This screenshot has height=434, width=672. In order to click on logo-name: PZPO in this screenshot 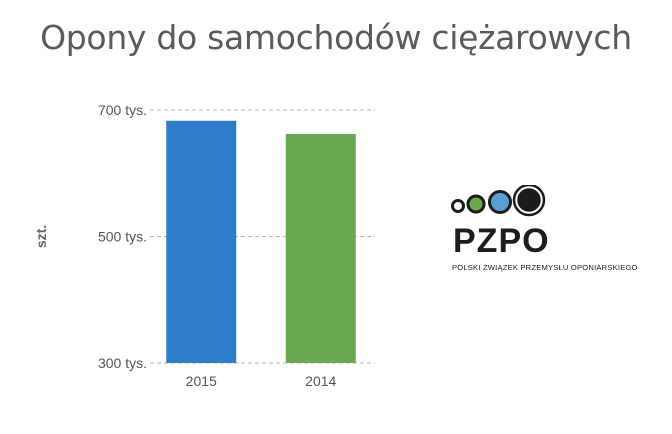, I will do `click(501, 241)`.